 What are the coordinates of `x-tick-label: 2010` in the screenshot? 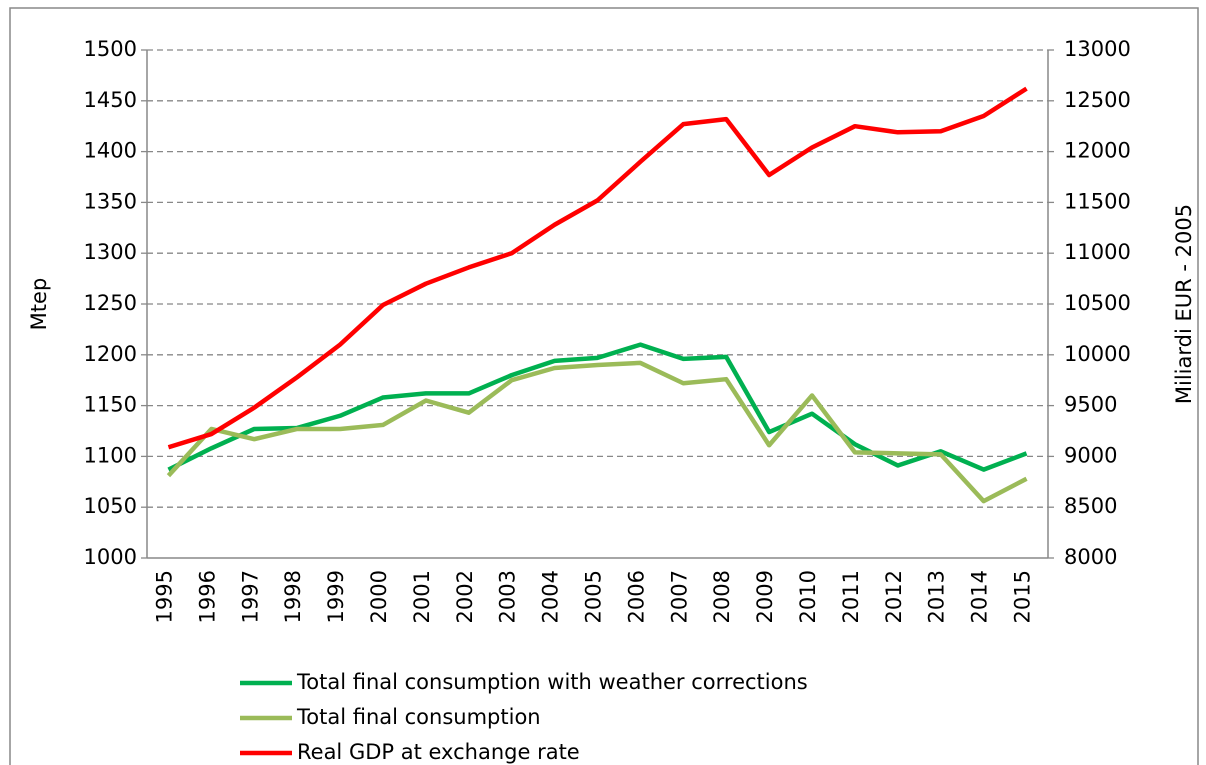 It's located at (808, 596).